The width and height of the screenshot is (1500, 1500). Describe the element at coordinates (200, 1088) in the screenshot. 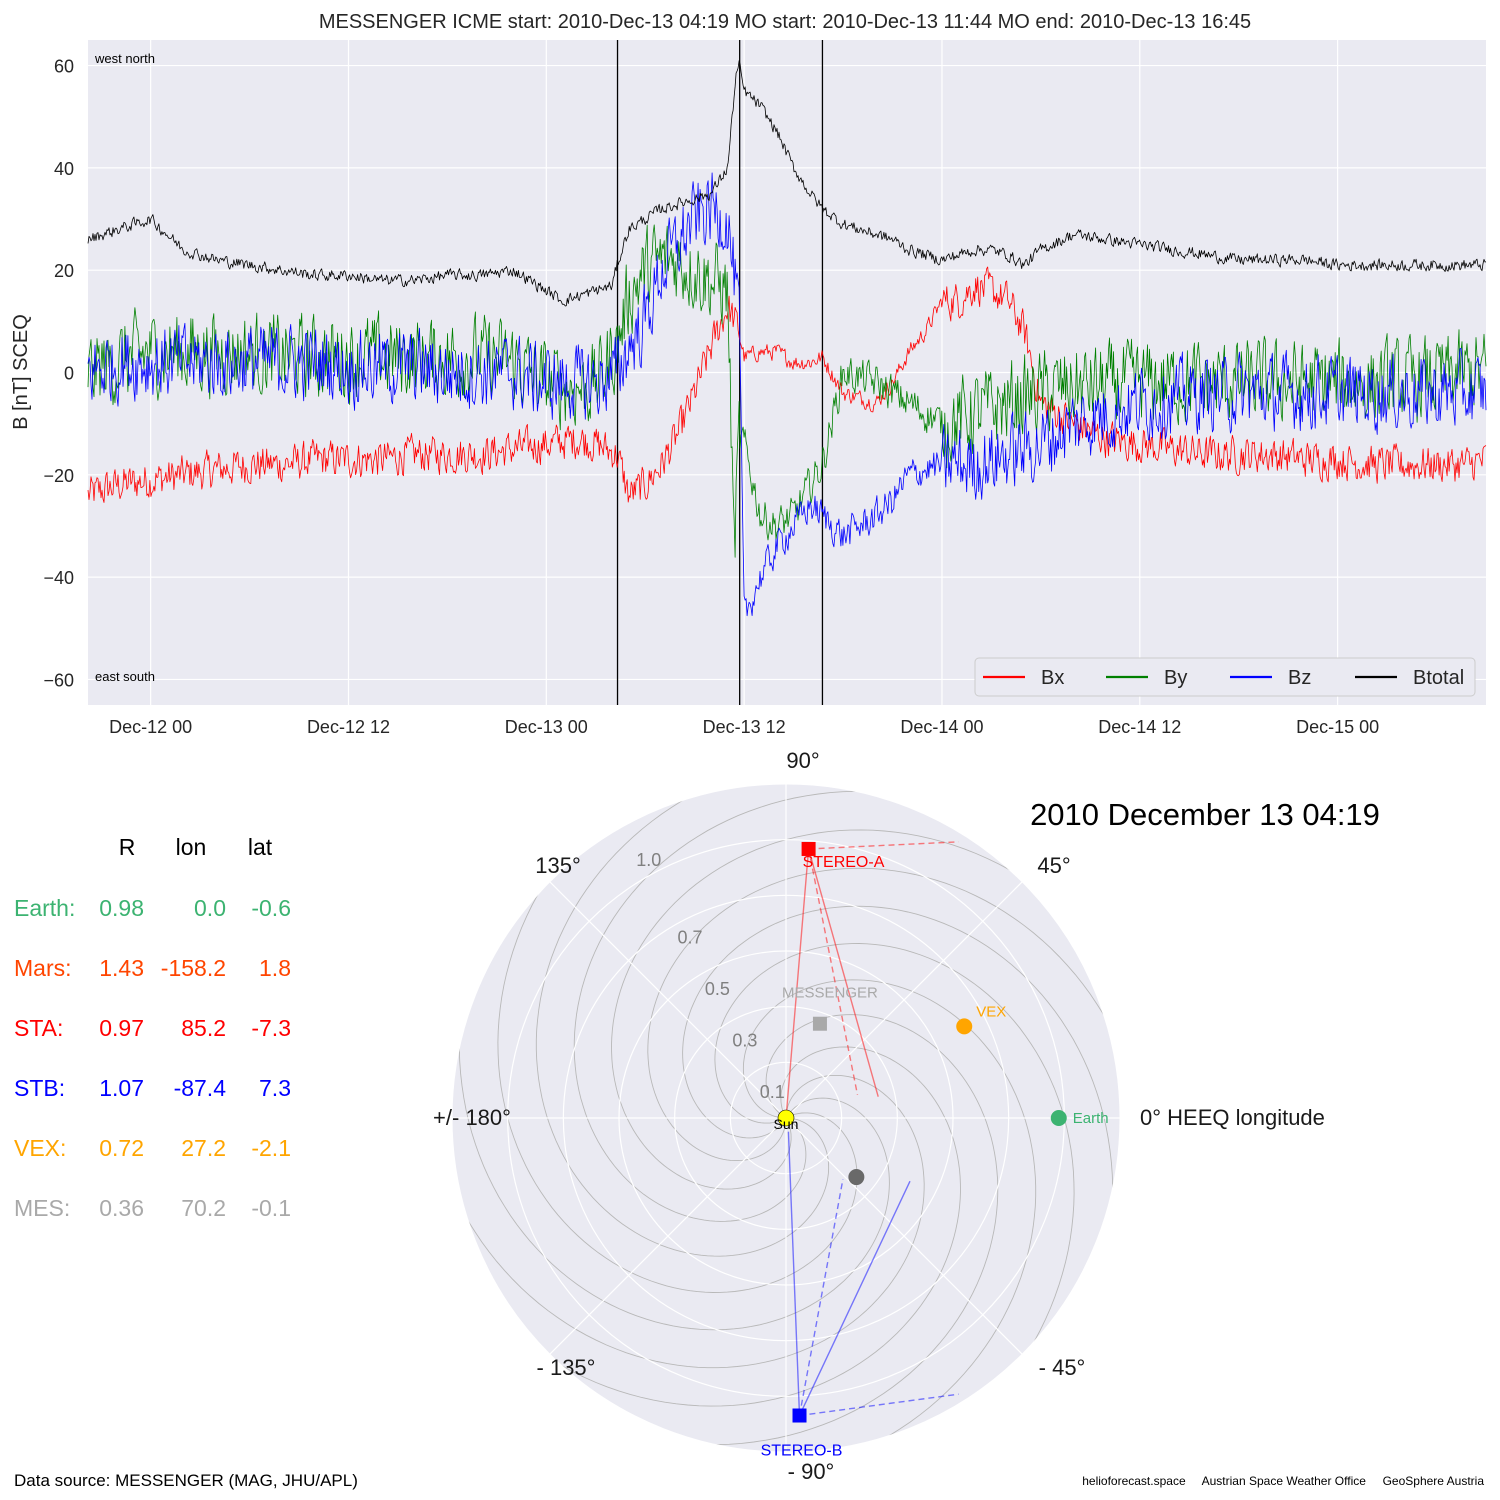

I see `row-lon: -87.4` at that location.